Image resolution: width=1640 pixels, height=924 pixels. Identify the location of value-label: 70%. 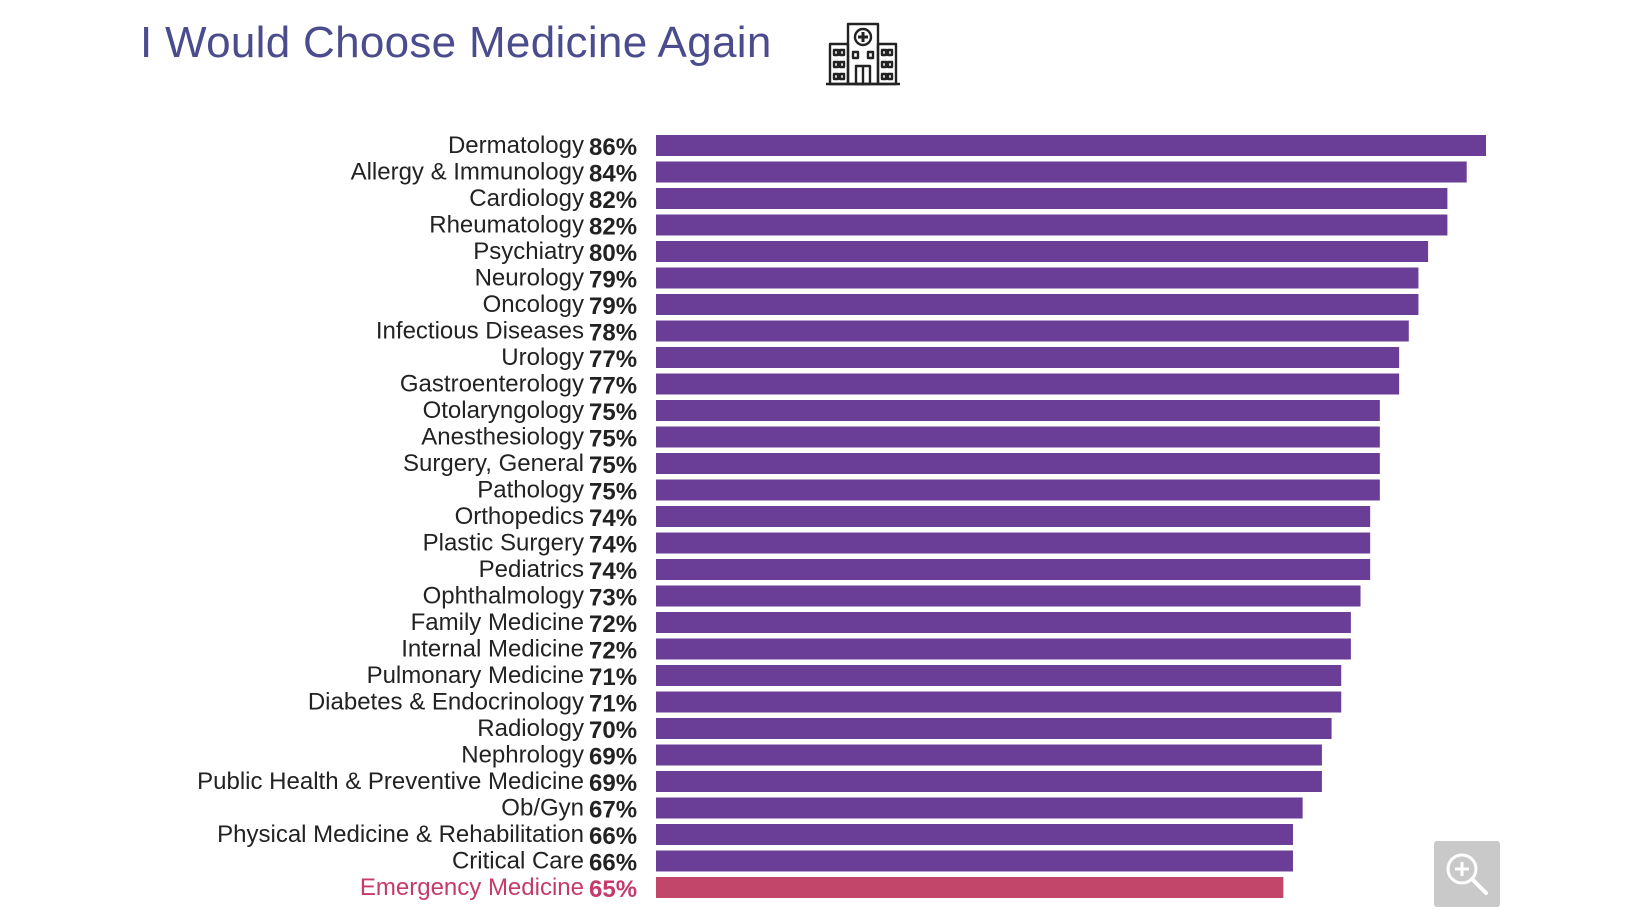
(613, 730).